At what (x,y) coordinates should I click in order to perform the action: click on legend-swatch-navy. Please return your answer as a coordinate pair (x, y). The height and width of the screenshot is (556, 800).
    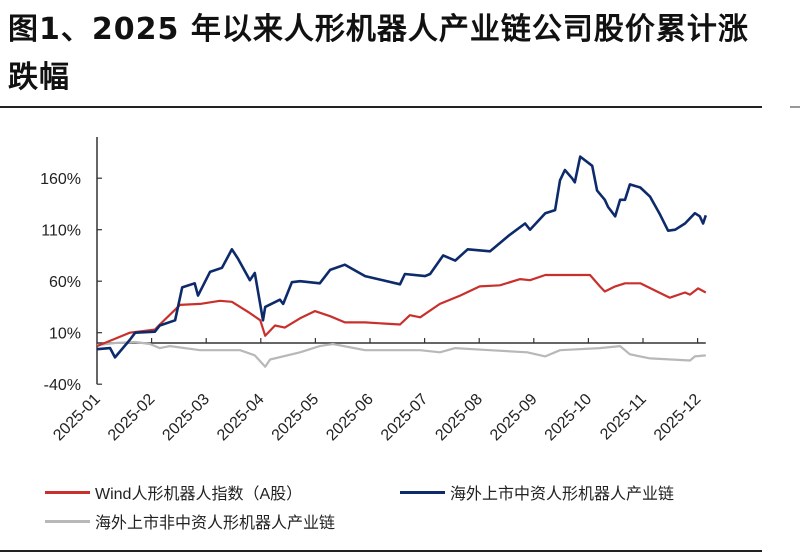
    Looking at the image, I should click on (422, 492).